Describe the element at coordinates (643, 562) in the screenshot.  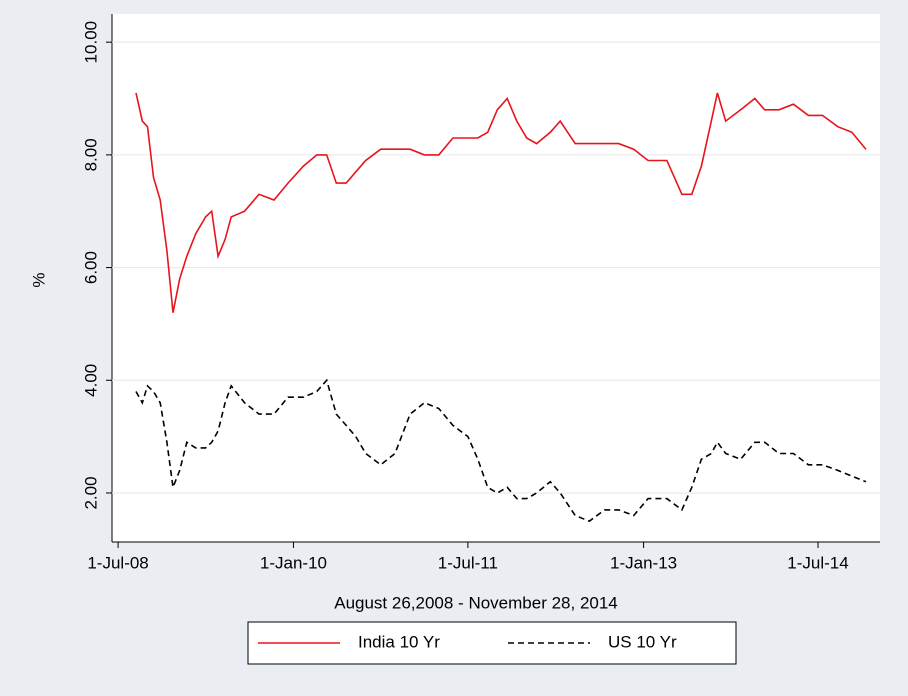
I see `x-tick-label: 1-Jan-13` at that location.